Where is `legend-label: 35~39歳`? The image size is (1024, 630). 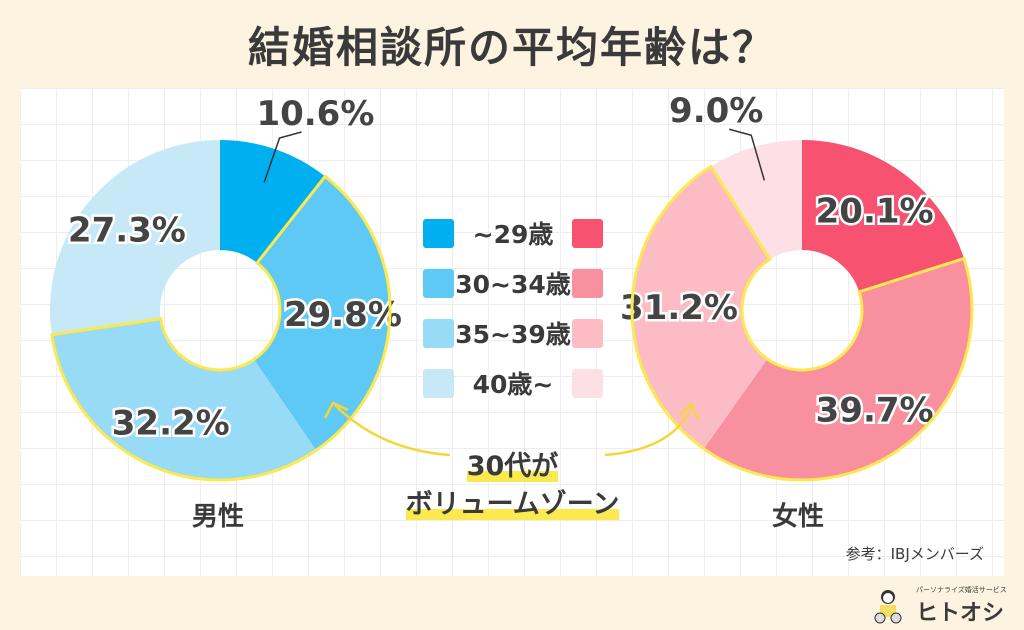 legend-label: 35~39歳 is located at coordinates (513, 334).